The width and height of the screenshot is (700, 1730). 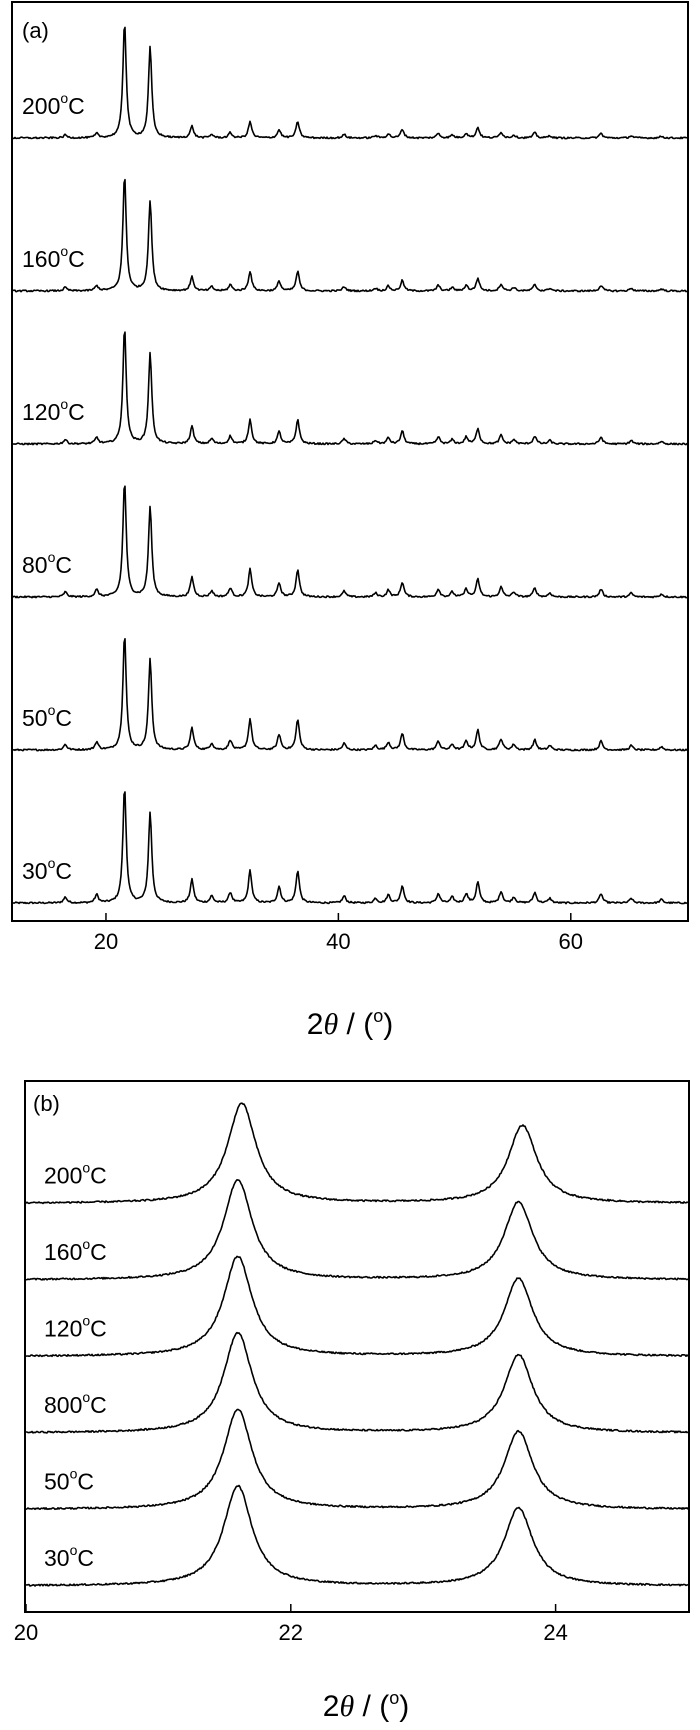 What do you see at coordinates (75, 1250) in the screenshot?
I see `series-label-b-160C: 160oC` at bounding box center [75, 1250].